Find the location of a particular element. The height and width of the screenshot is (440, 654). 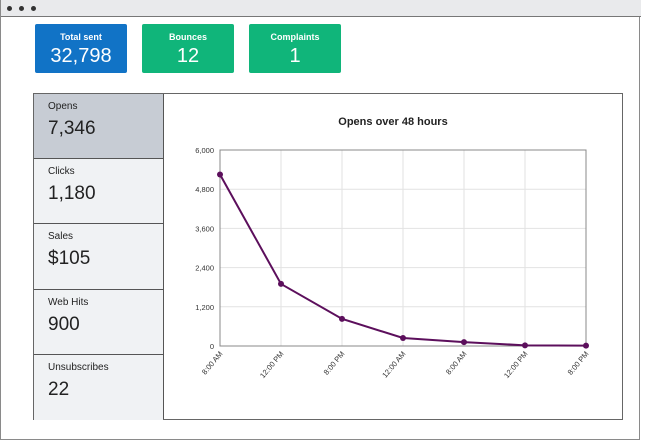

metric-value: 1,180 is located at coordinates (72, 194).